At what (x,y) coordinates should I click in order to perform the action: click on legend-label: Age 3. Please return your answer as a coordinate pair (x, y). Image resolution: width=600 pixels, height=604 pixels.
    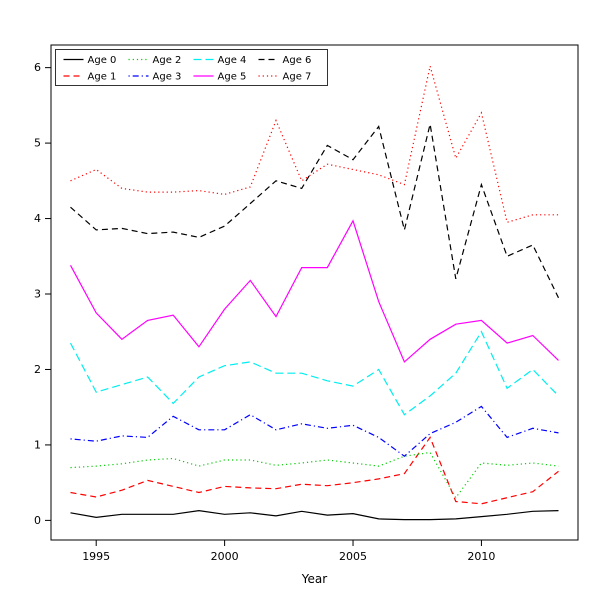
    Looking at the image, I should click on (167, 77).